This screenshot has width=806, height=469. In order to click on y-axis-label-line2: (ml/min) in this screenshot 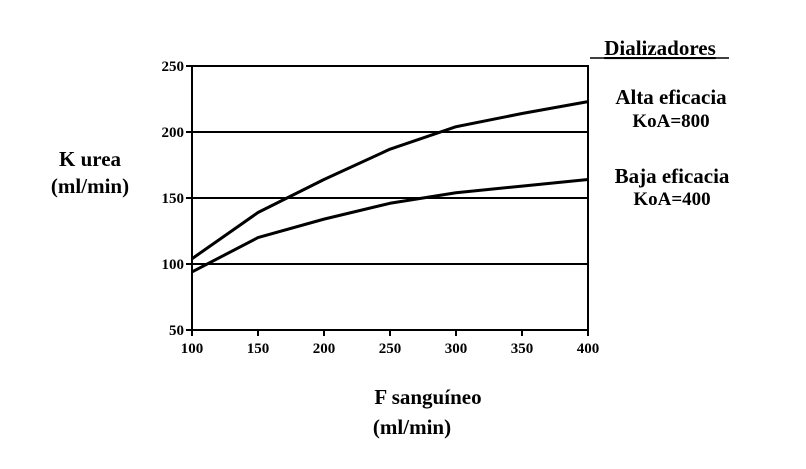, I will do `click(90, 186)`.